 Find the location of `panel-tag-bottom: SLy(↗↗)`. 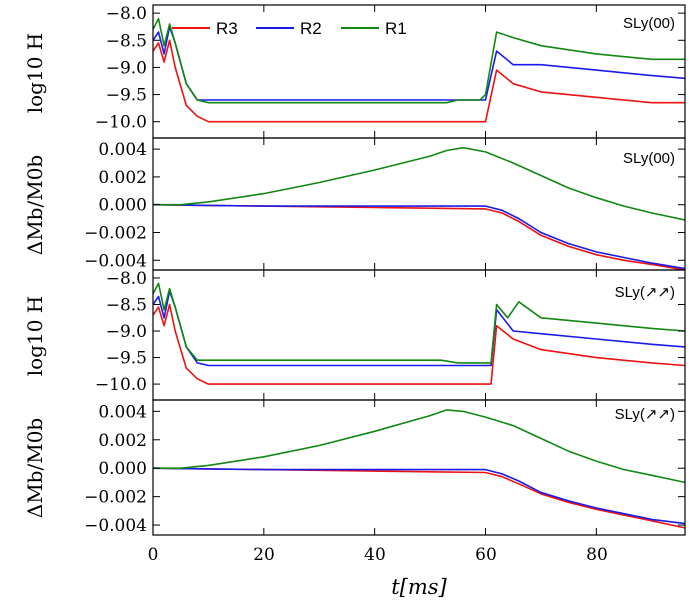

panel-tag-bottom: SLy(↗↗) is located at coordinates (645, 414).